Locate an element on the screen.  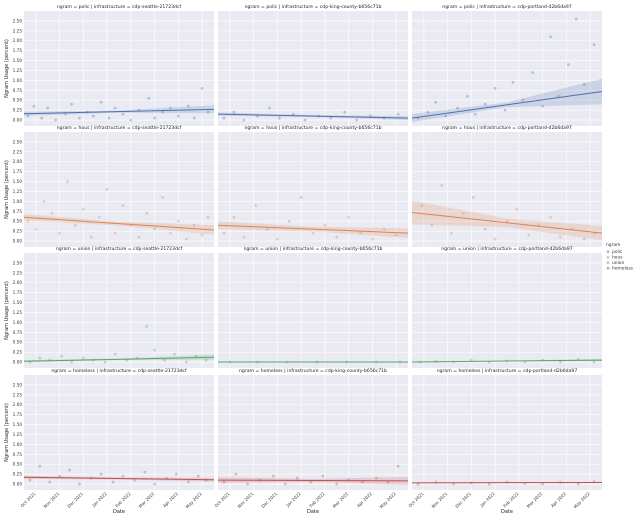
x-tick-label: Jan 2022 is located at coordinates (488, 500).